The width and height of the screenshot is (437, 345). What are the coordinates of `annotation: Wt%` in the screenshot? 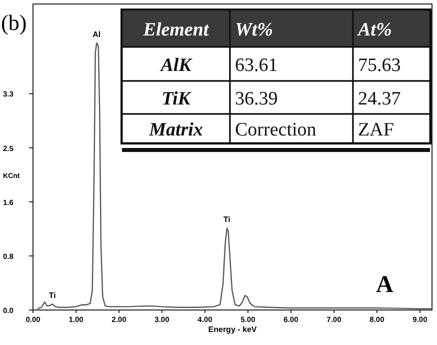 It's located at (254, 30).